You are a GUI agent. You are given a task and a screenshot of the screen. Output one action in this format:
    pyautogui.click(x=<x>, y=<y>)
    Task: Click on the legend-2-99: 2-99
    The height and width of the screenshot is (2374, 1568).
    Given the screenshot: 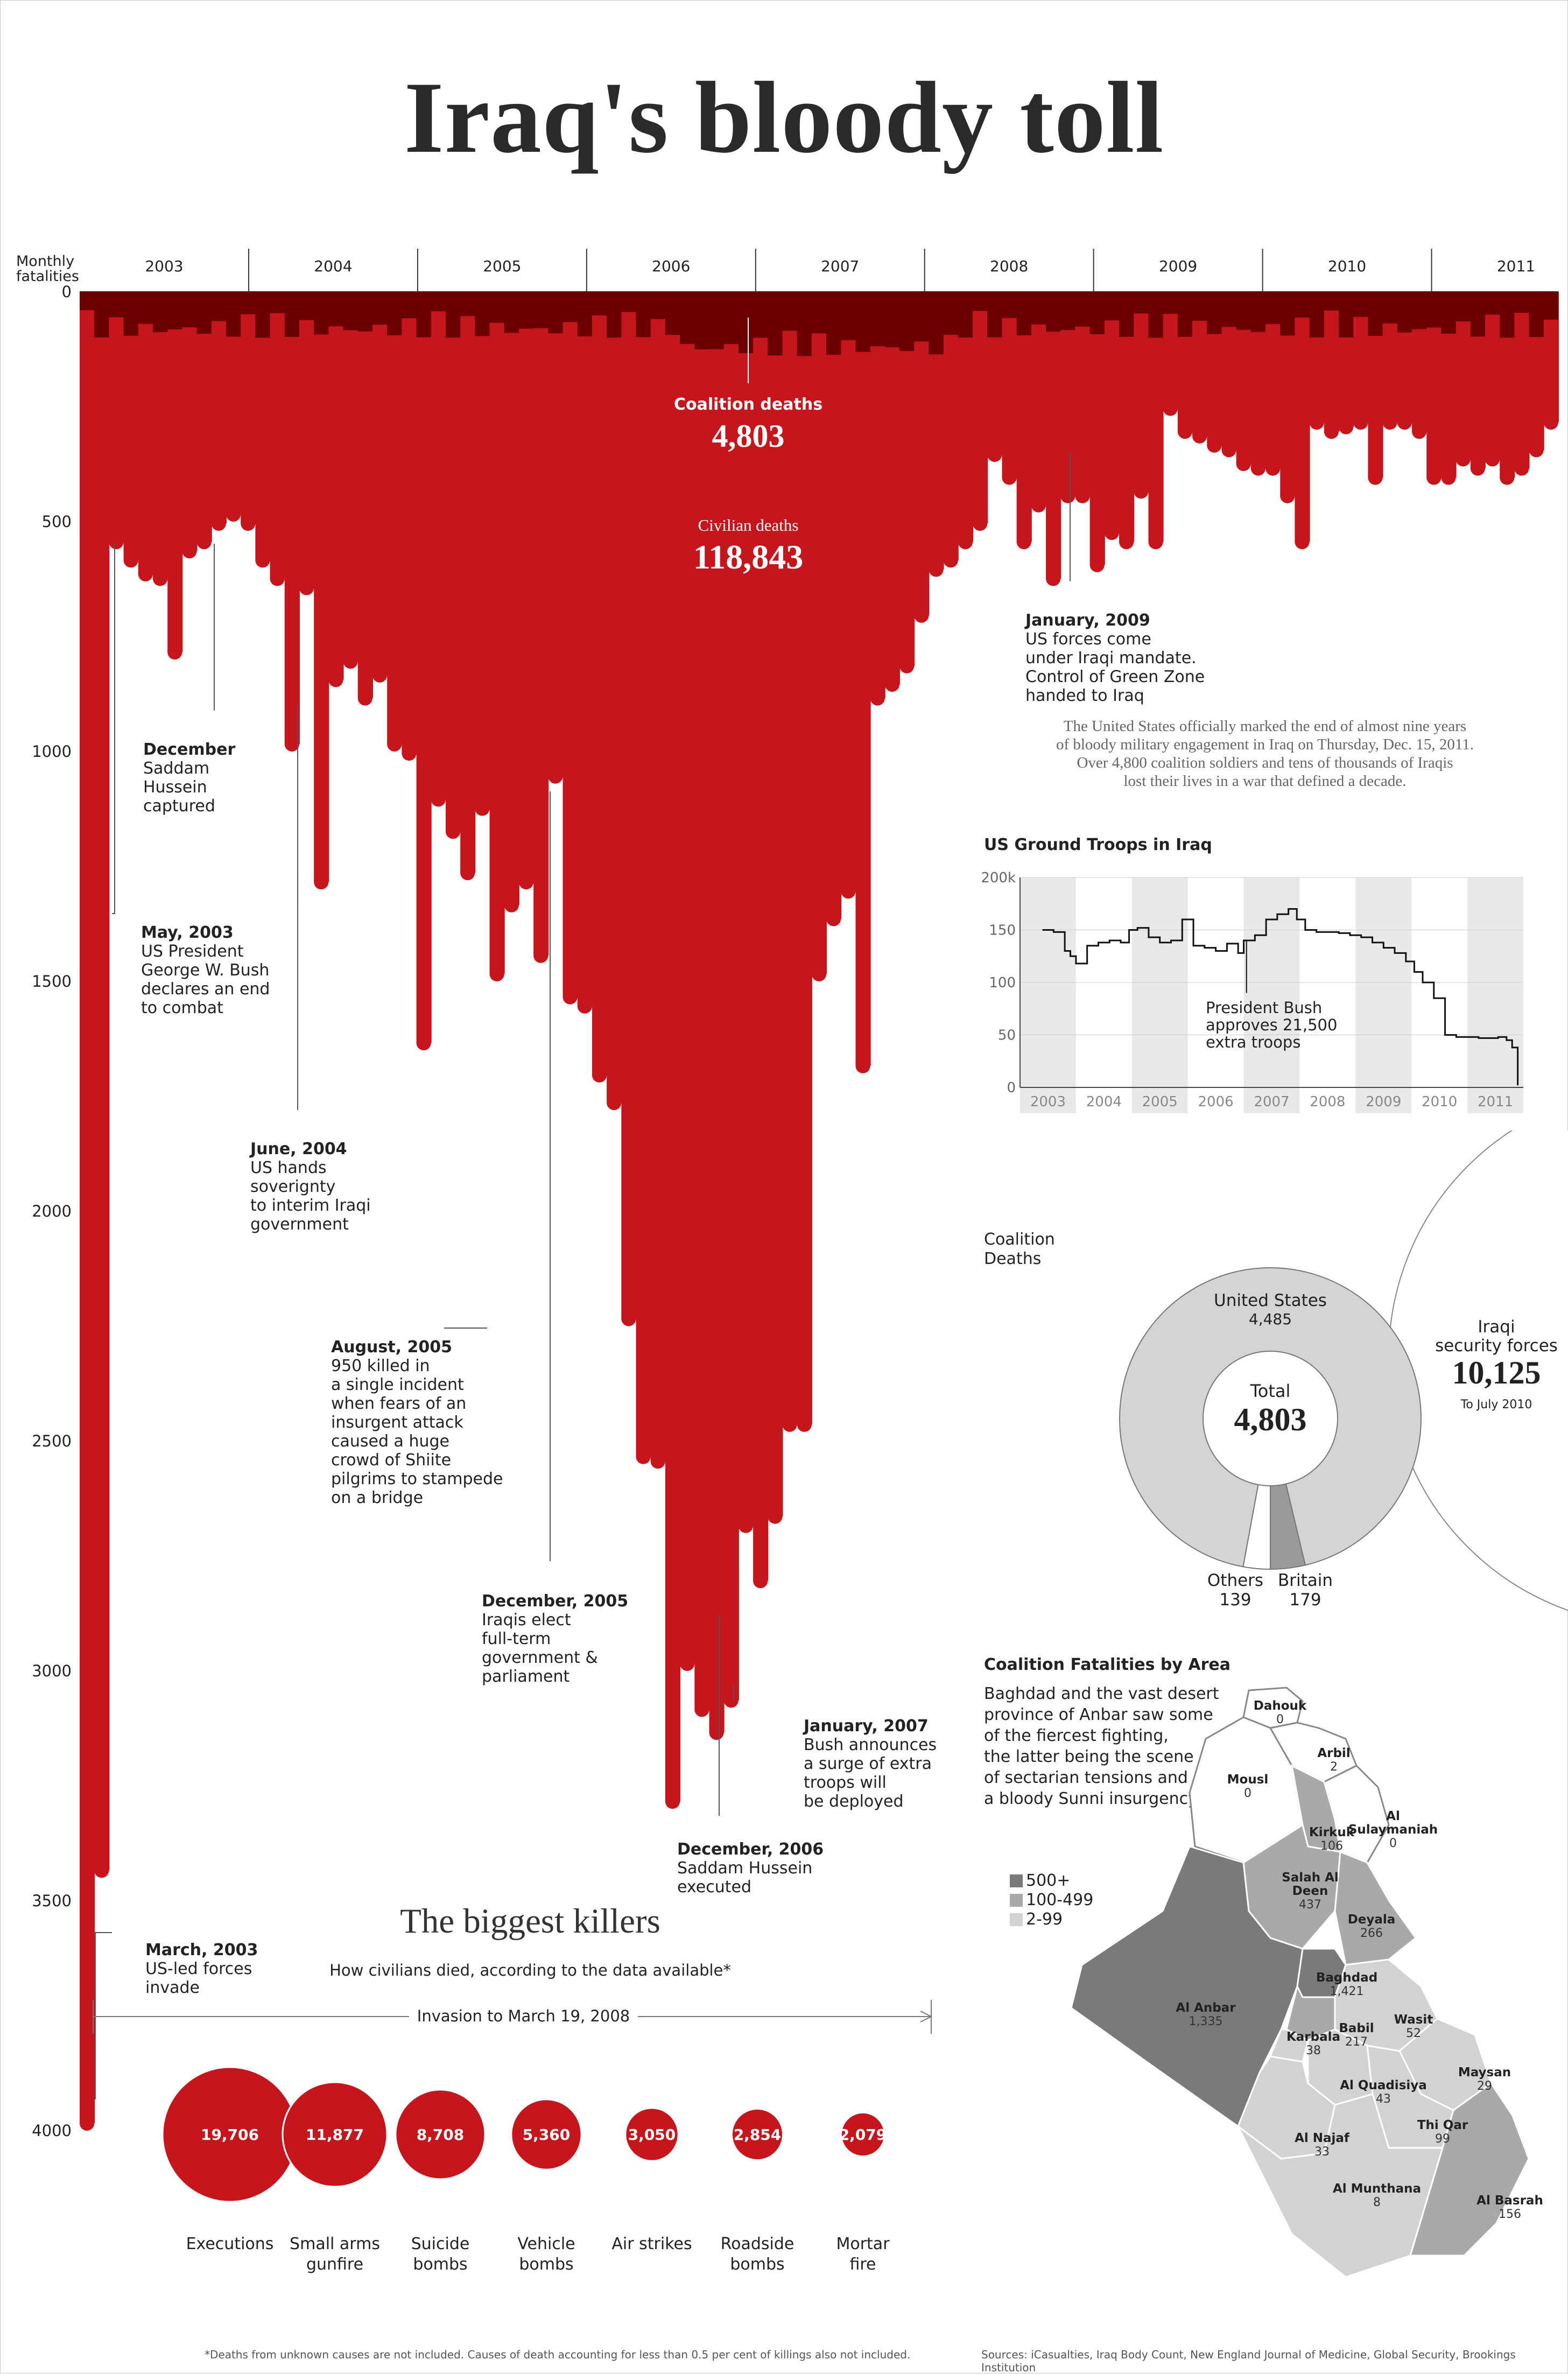 What is the action you would take?
    pyautogui.click(x=1036, y=1920)
    